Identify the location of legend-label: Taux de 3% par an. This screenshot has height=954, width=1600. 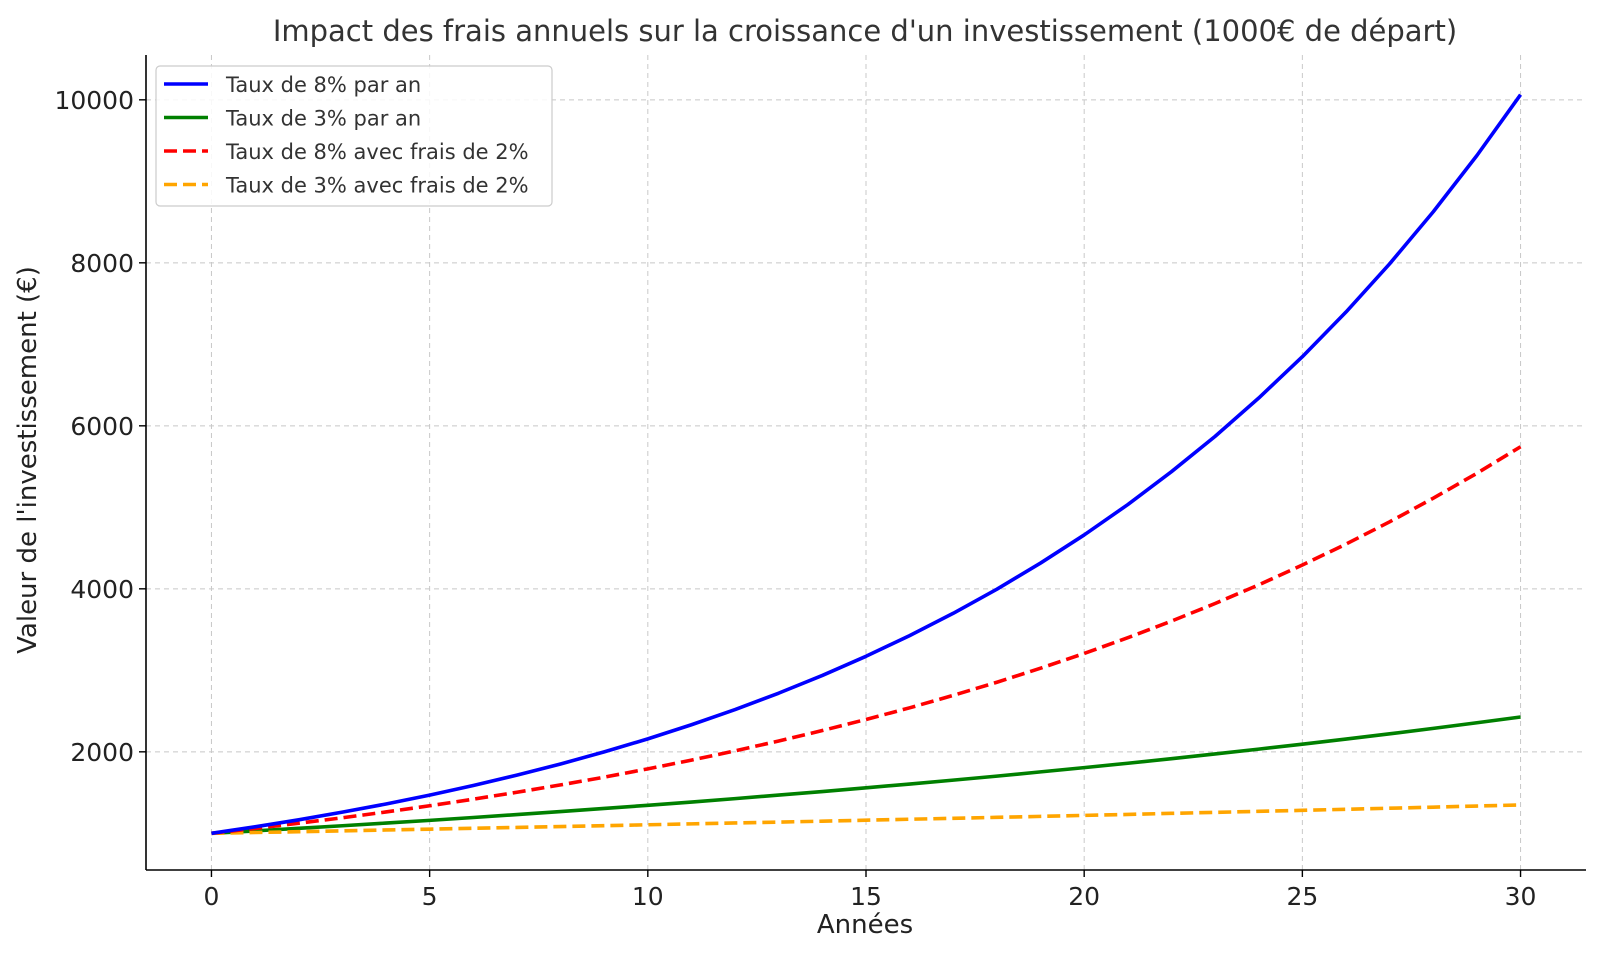
(323, 119).